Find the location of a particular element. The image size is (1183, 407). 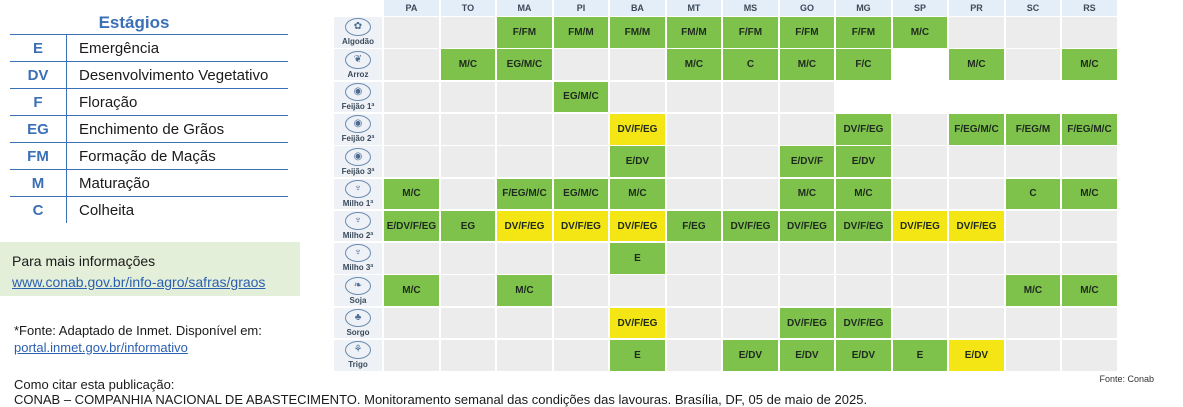

crop-name: Sorgo is located at coordinates (358, 333).